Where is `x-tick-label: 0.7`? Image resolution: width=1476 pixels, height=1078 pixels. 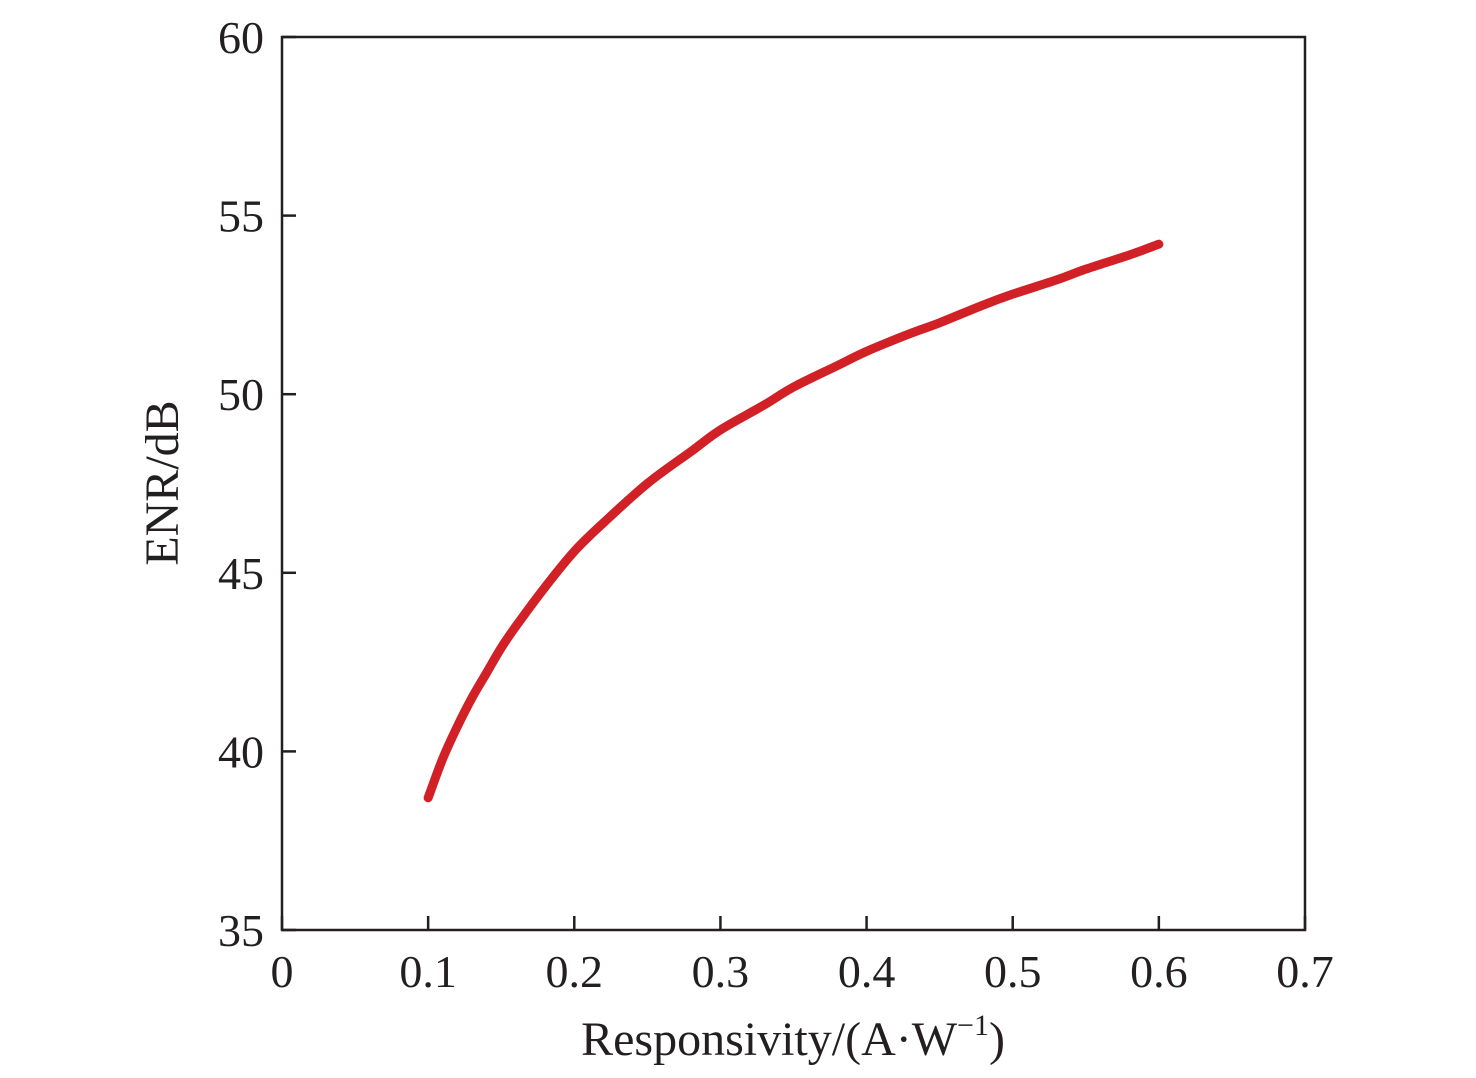 x-tick-label: 0.7 is located at coordinates (1305, 971).